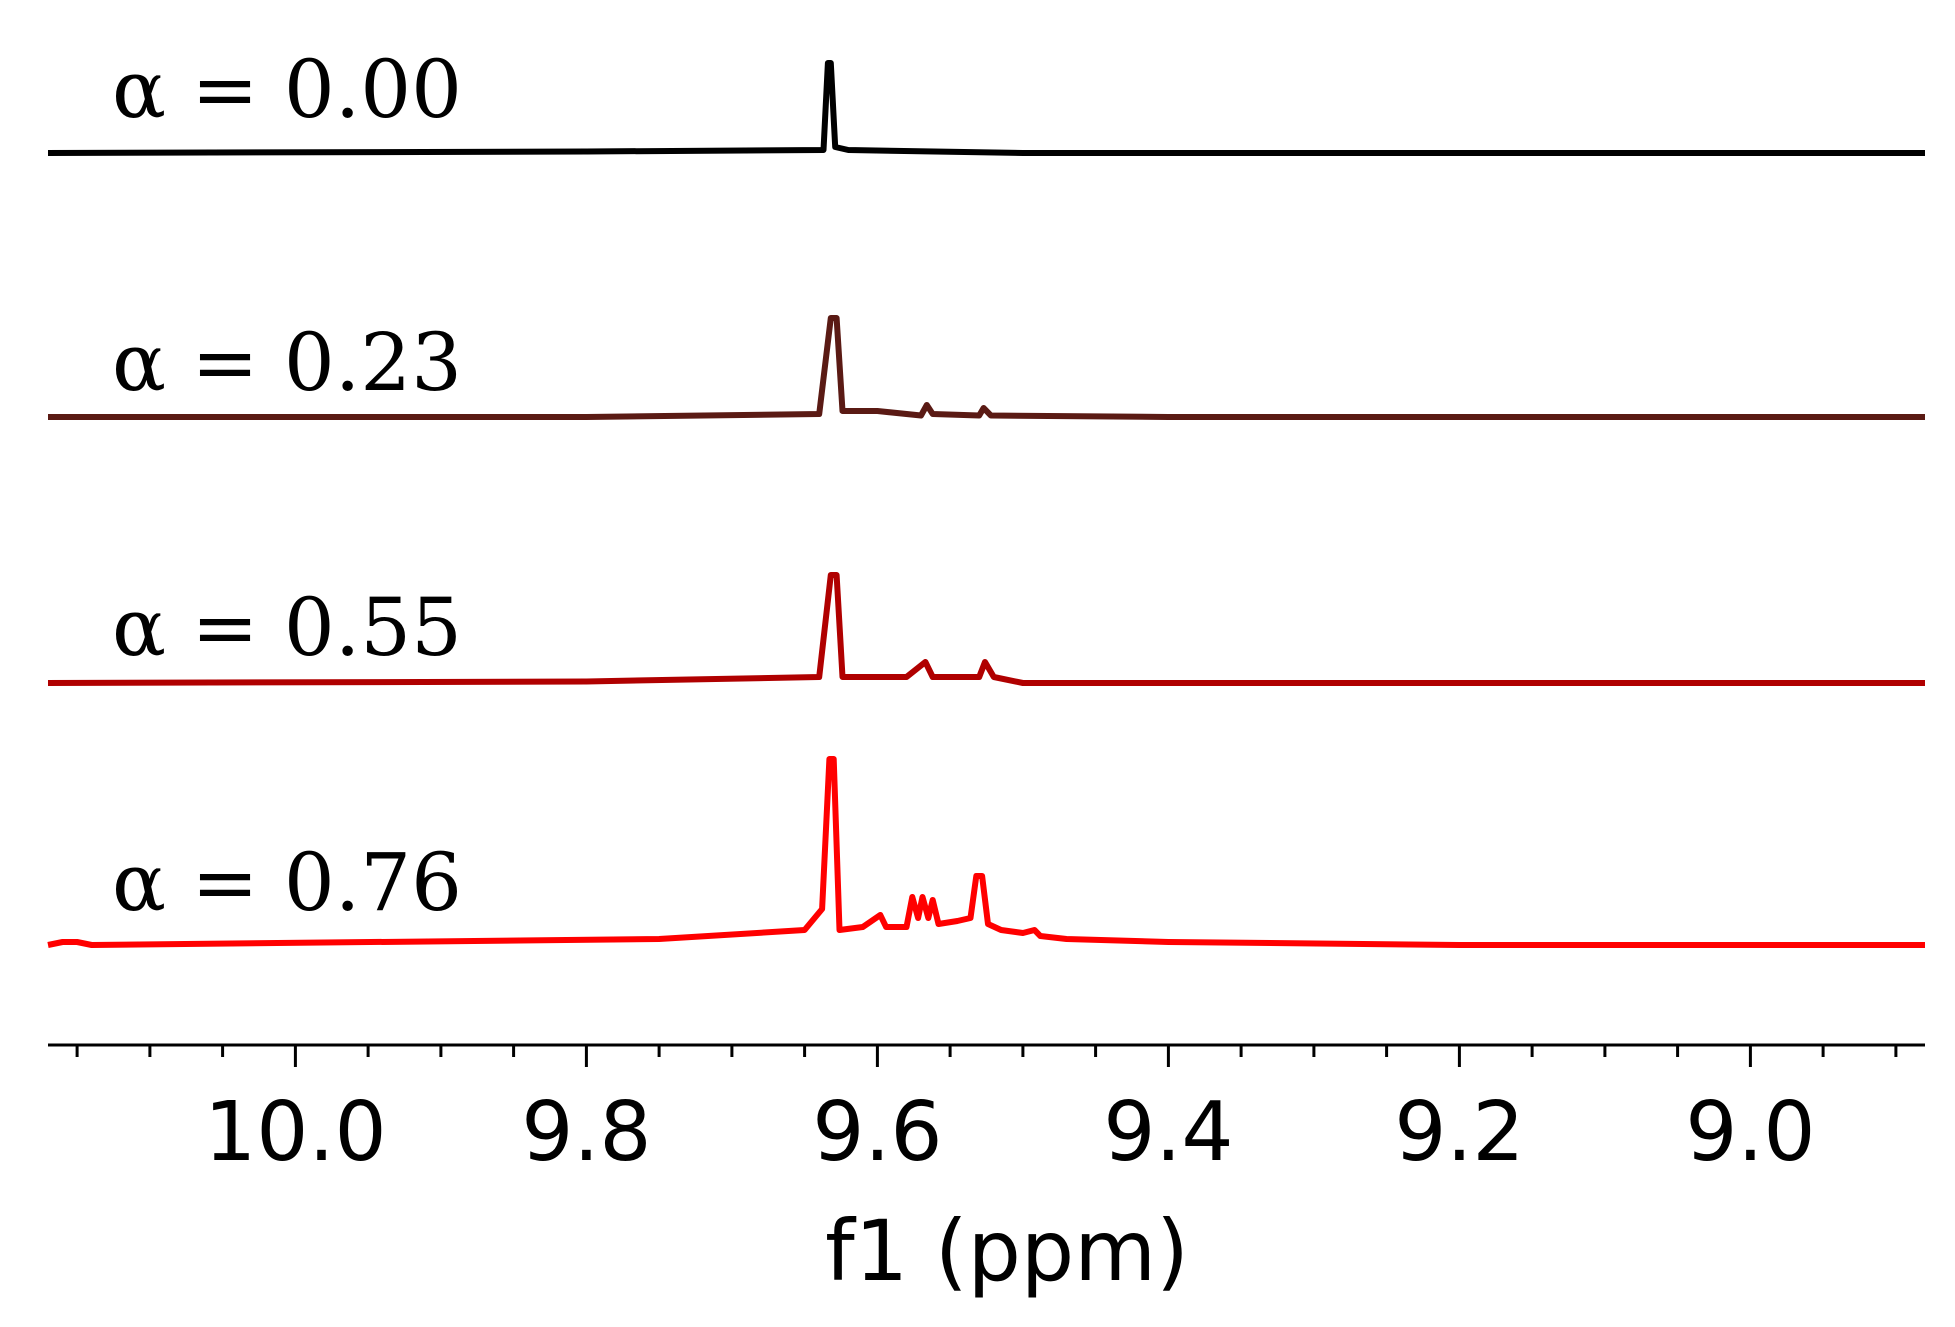  I want to click on x-tick-label: 9.6, so click(877, 1132).